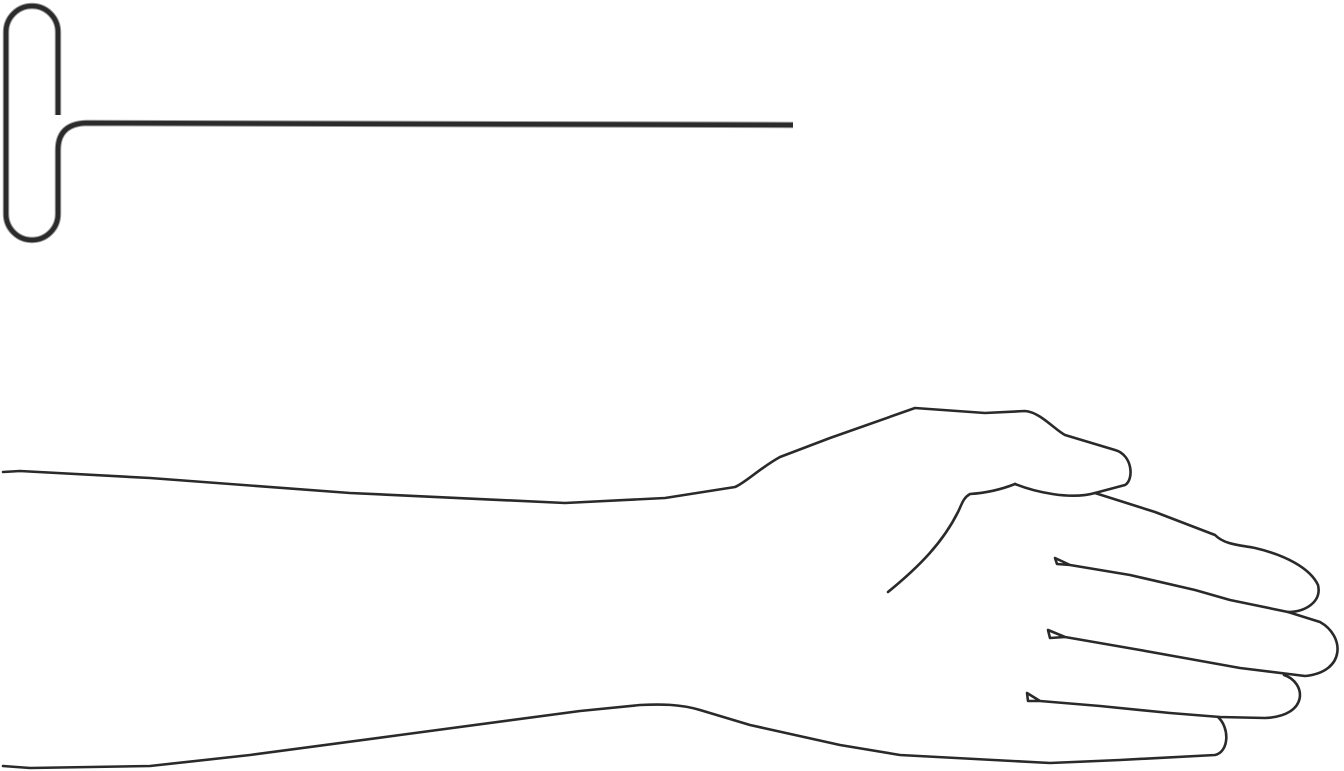  Describe the element at coordinates (1186, 552) in the screenshot. I see `index-finger` at that location.